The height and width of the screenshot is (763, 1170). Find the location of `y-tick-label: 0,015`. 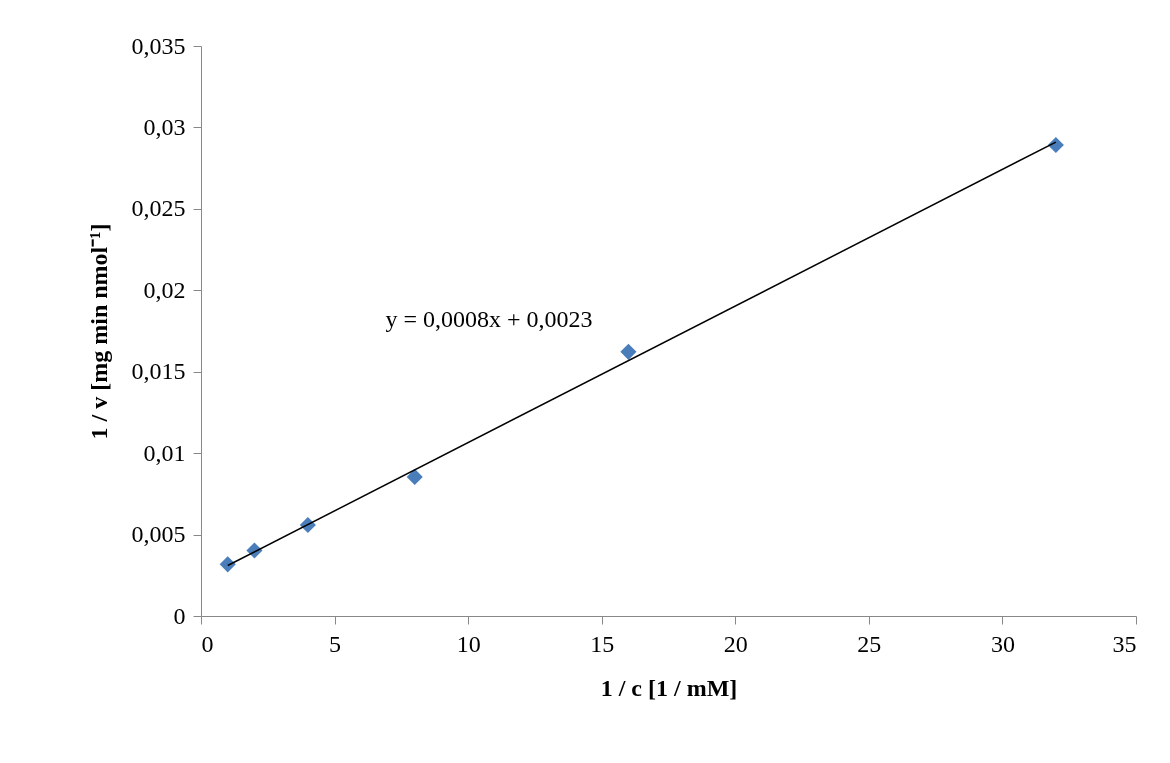

y-tick-label: 0,015 is located at coordinates (158, 371).